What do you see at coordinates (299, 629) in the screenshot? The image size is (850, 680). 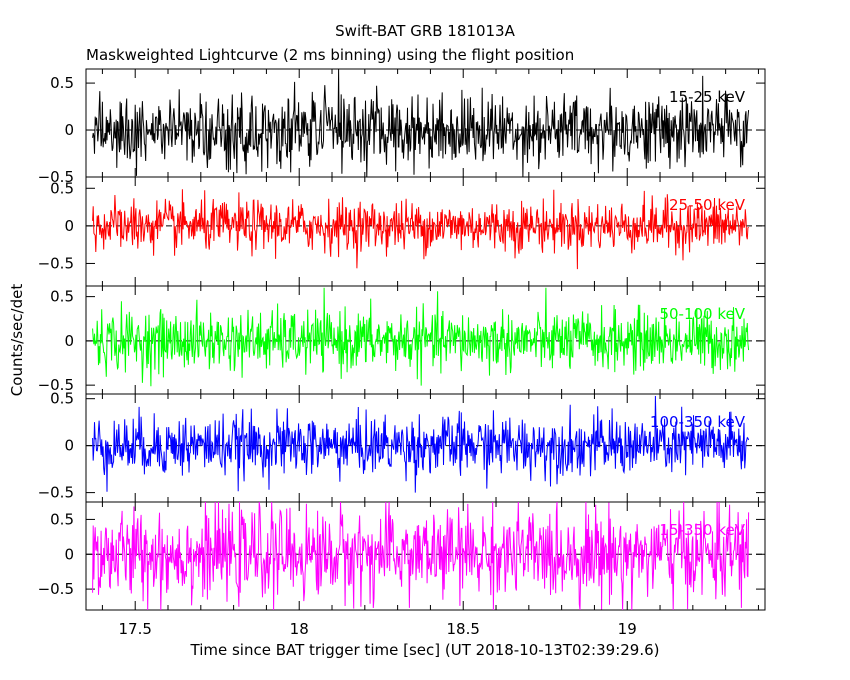 I see `x-tick-label: 18` at bounding box center [299, 629].